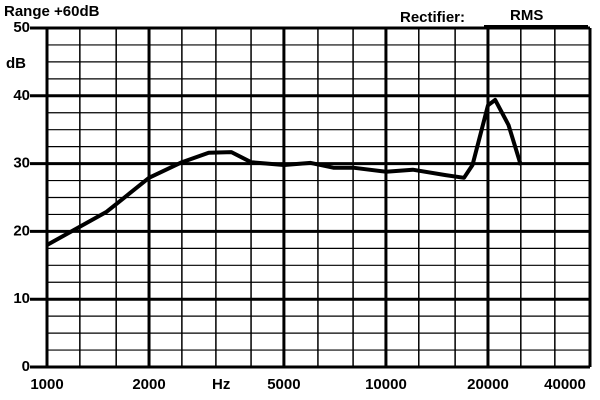  What do you see at coordinates (565, 384) in the screenshot?
I see `x-tick-label: 40000` at bounding box center [565, 384].